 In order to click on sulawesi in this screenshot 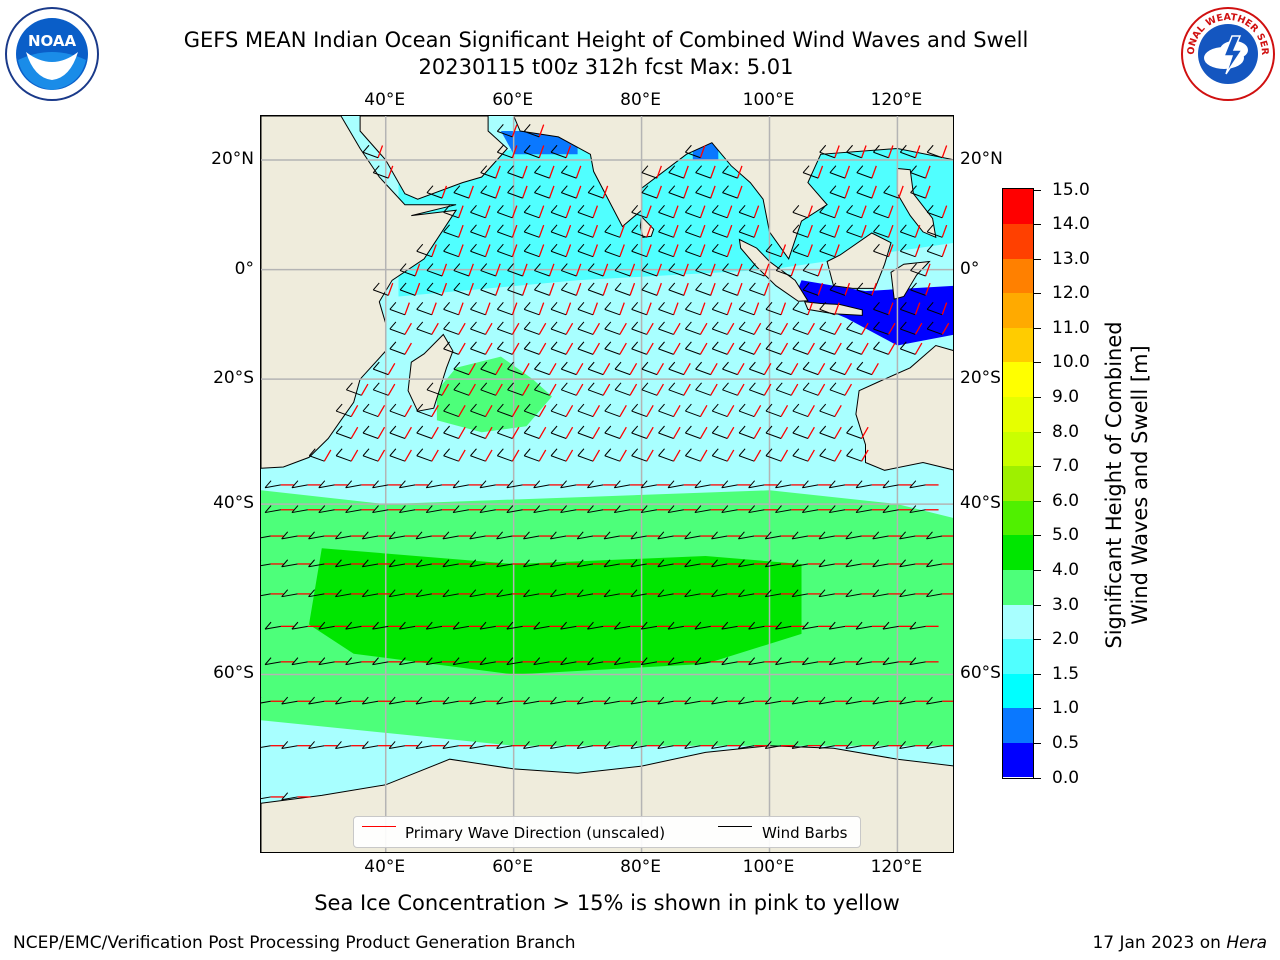, I will do `click(910, 280)`.